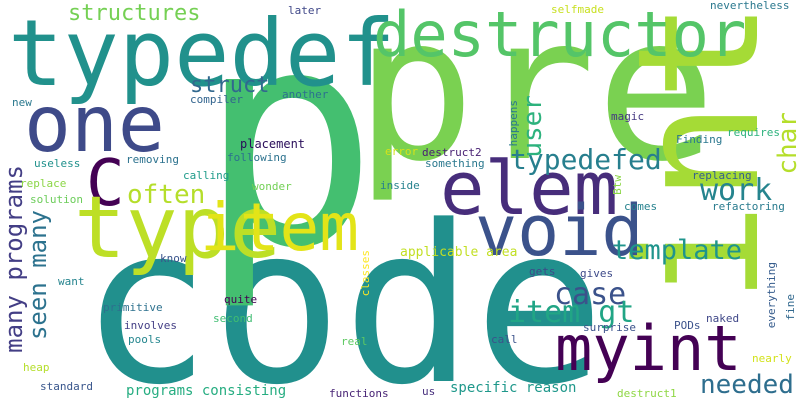  I want to click on word-c: C, so click(105, 184).